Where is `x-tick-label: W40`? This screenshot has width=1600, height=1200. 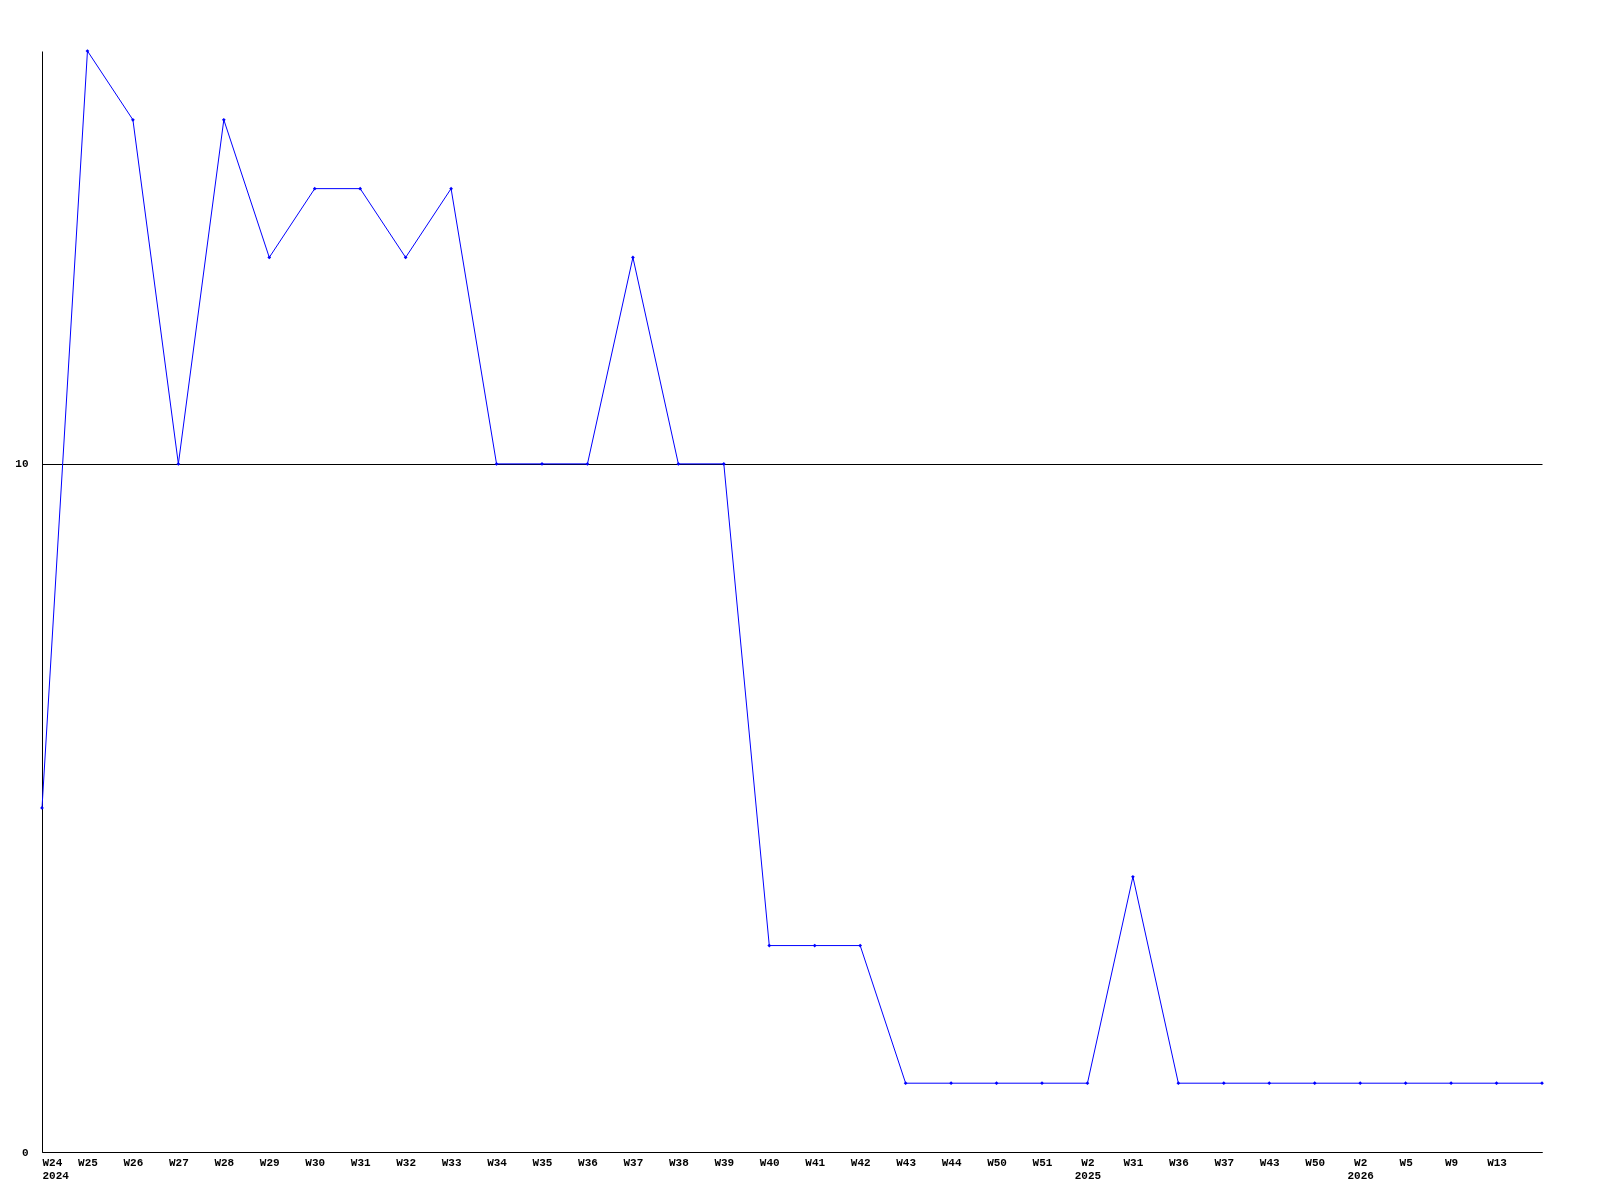
x-tick-label: W40 is located at coordinates (769, 1162).